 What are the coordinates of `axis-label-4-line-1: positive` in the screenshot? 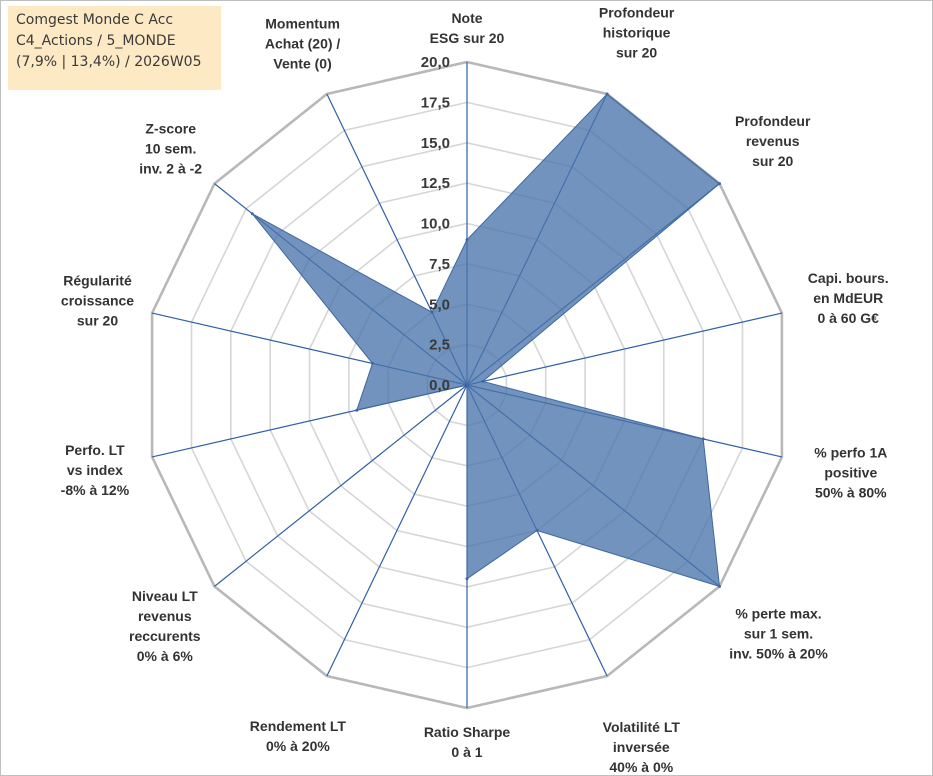 It's located at (850, 473).